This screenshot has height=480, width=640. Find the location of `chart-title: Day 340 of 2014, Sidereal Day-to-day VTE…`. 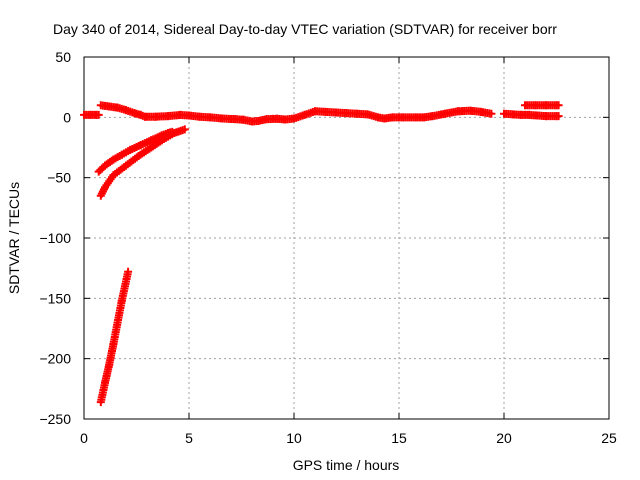

chart-title: Day 340 of 2014, Sidereal Day-to-day VTE… is located at coordinates (305, 29).